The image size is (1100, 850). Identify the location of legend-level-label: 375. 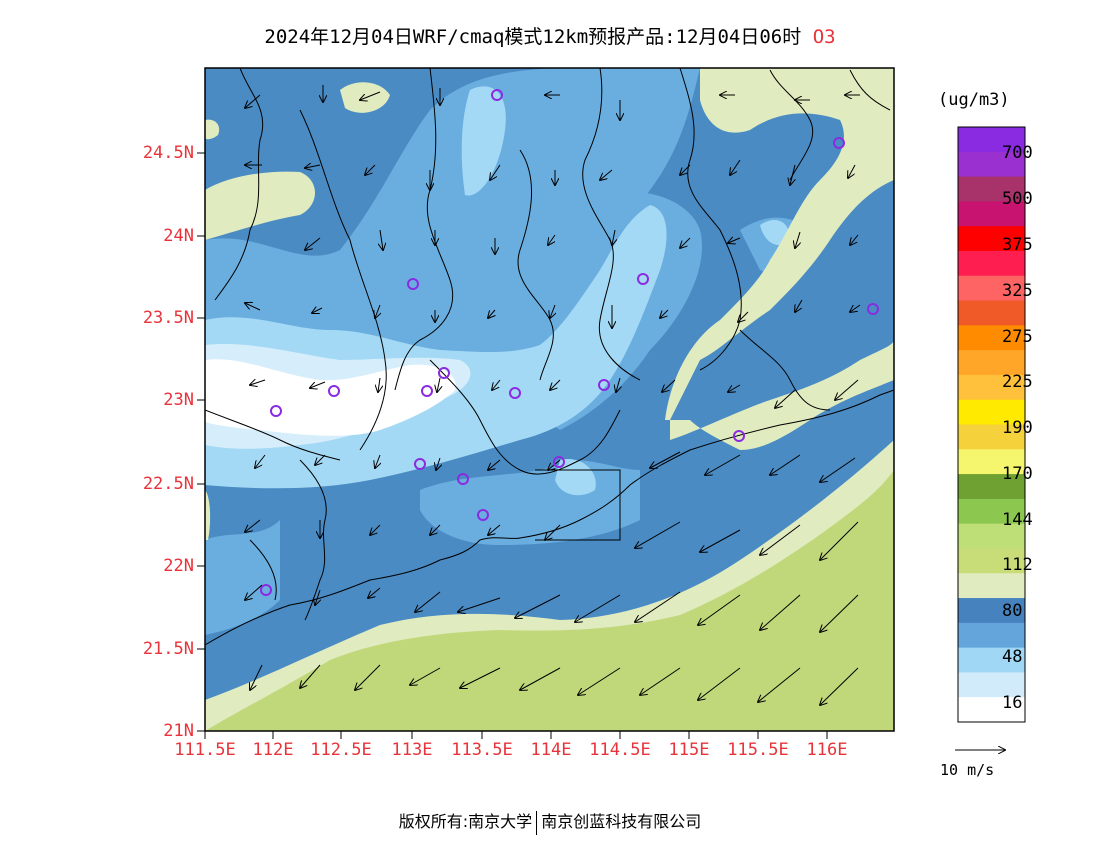
(1017, 245).